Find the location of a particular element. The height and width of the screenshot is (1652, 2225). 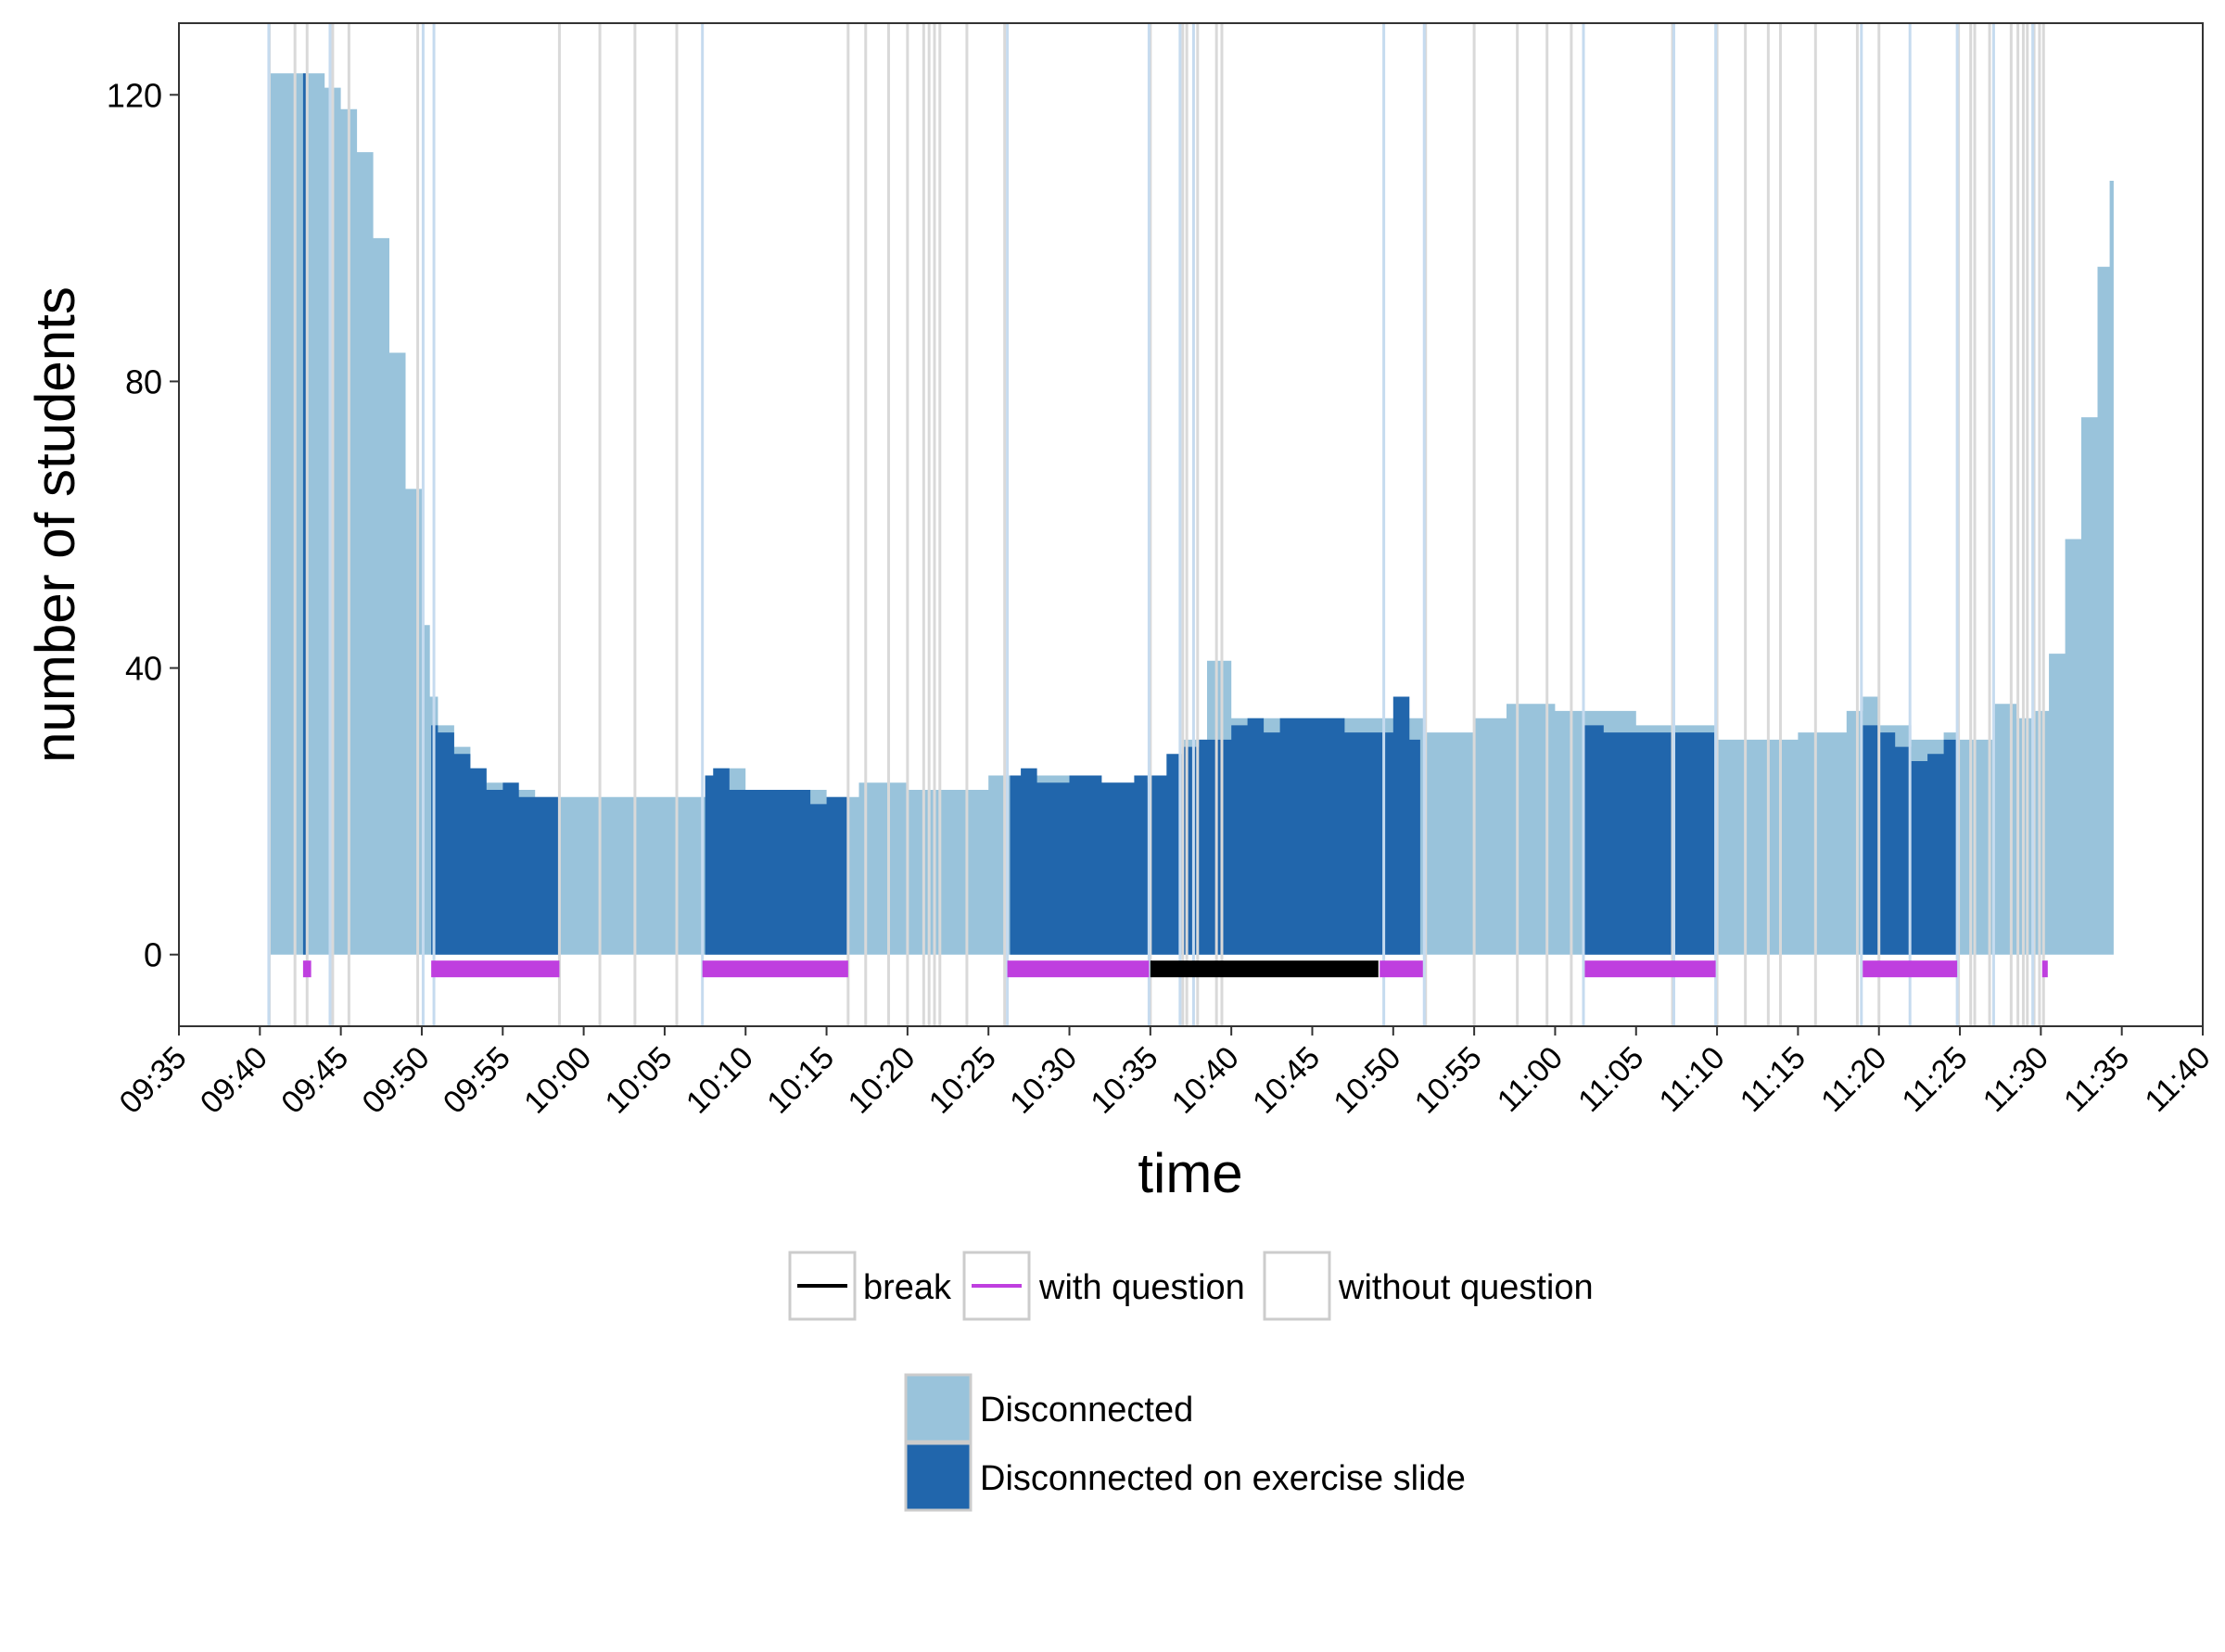

legend-label-break: break is located at coordinates (907, 1287).